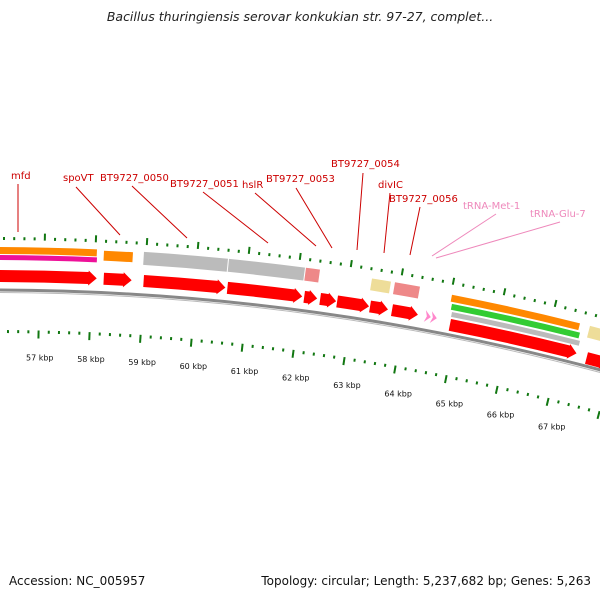 This screenshot has width=600, height=600. I want to click on divIC-yellow-band, so click(380, 286).